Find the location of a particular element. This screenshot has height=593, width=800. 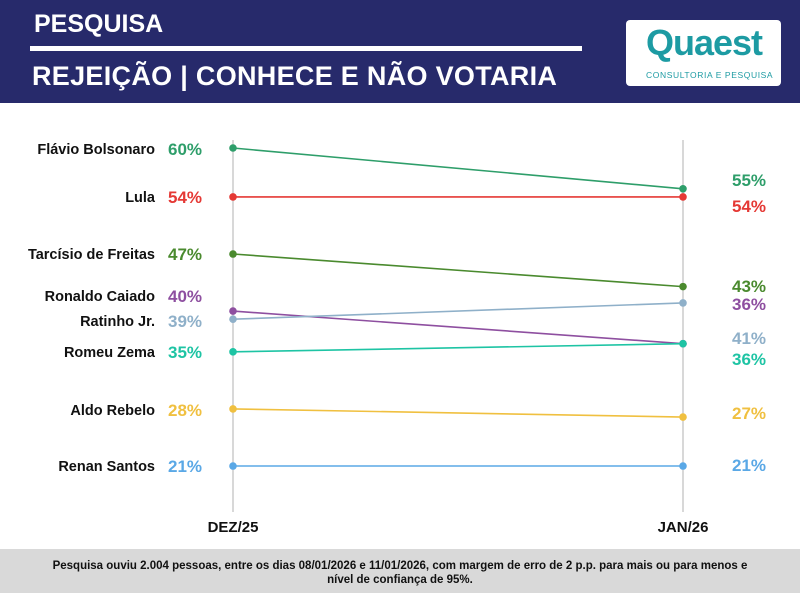

quaest-logo: Quaest CONSULTORIA E PESQUISA is located at coordinates (703, 53).